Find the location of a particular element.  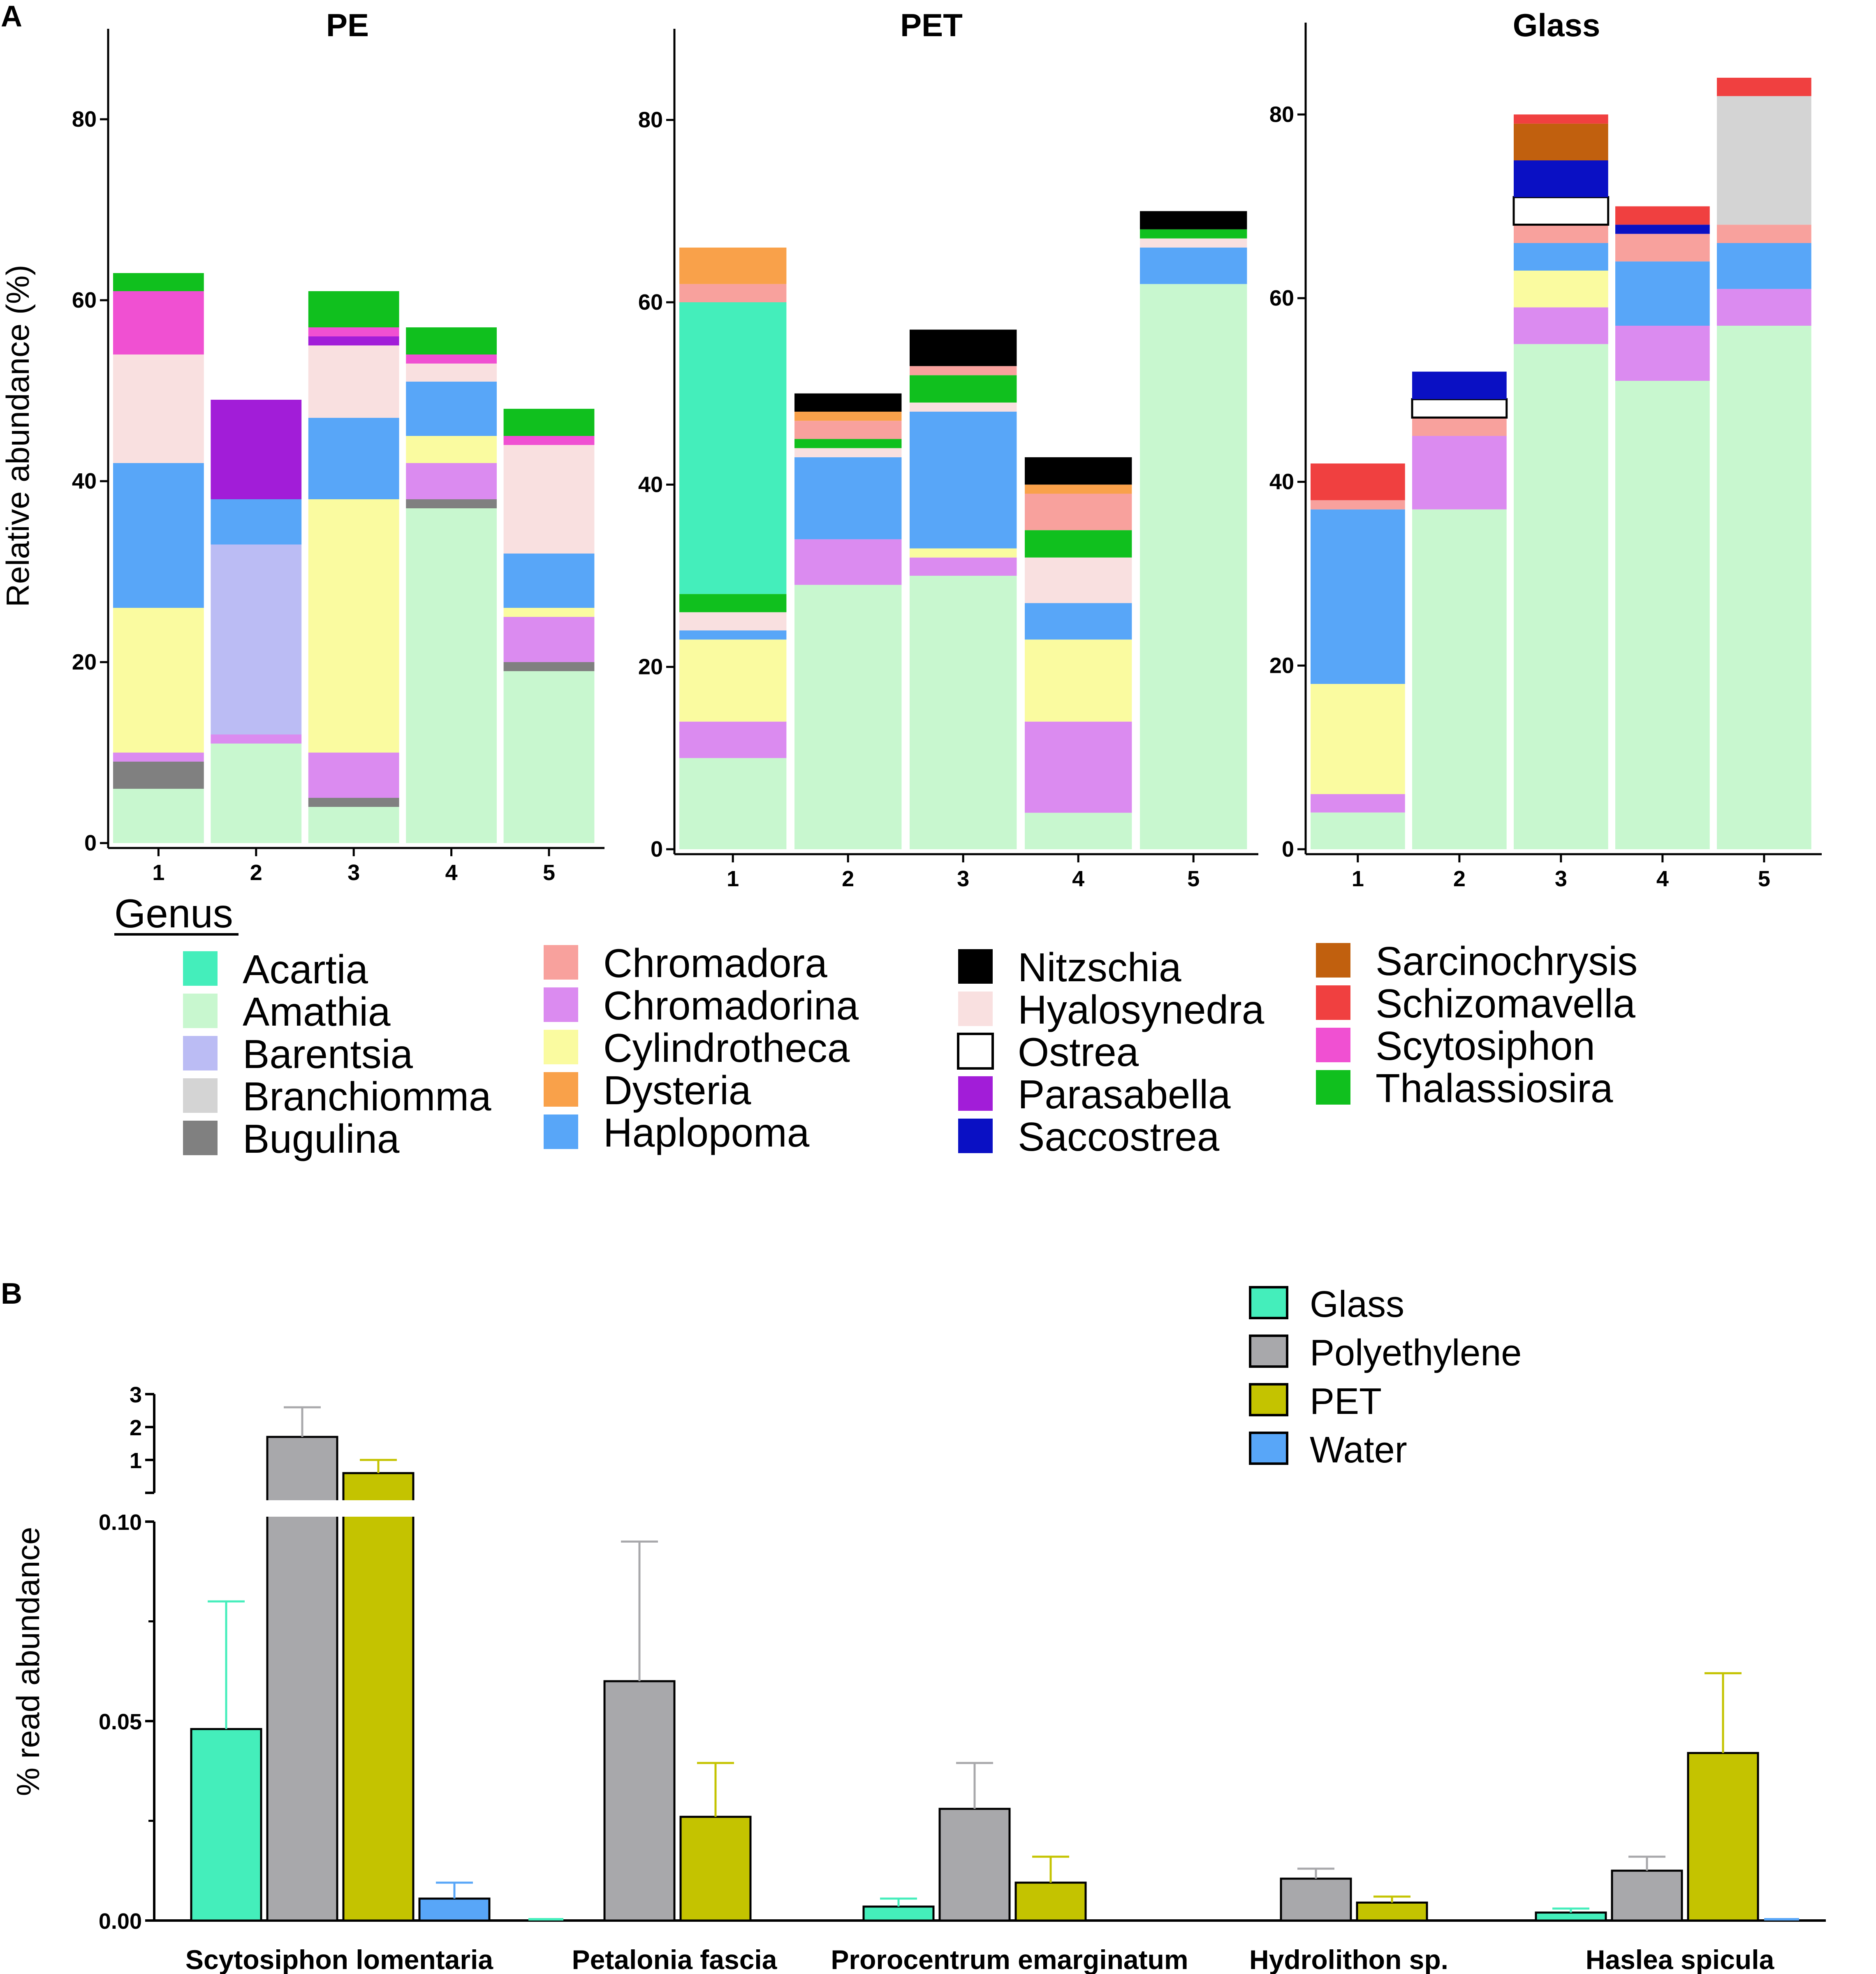

x-category-label: Scytosiphon lomentaria is located at coordinates (339, 1959).